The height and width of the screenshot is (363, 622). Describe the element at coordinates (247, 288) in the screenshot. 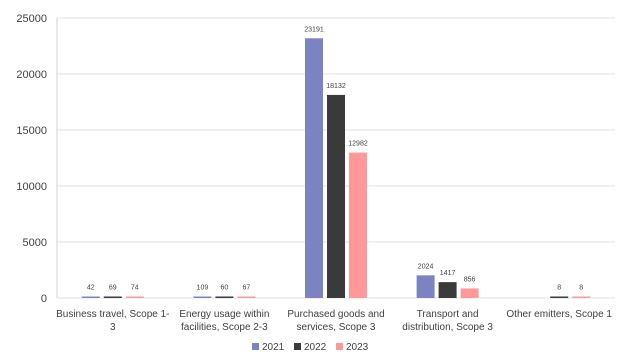

I see `data-label: 67` at that location.